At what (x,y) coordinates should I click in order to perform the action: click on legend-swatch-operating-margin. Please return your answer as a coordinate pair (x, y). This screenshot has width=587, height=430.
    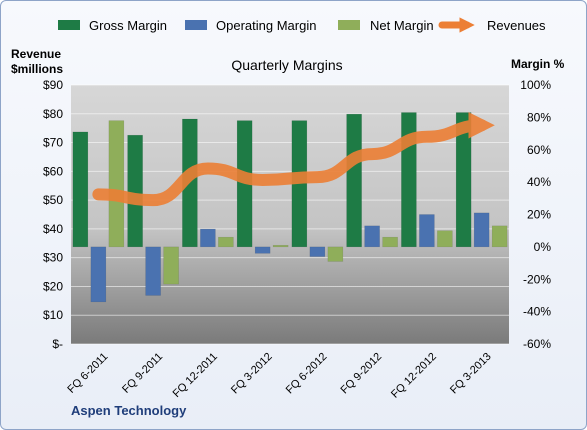
    Looking at the image, I should click on (196, 25).